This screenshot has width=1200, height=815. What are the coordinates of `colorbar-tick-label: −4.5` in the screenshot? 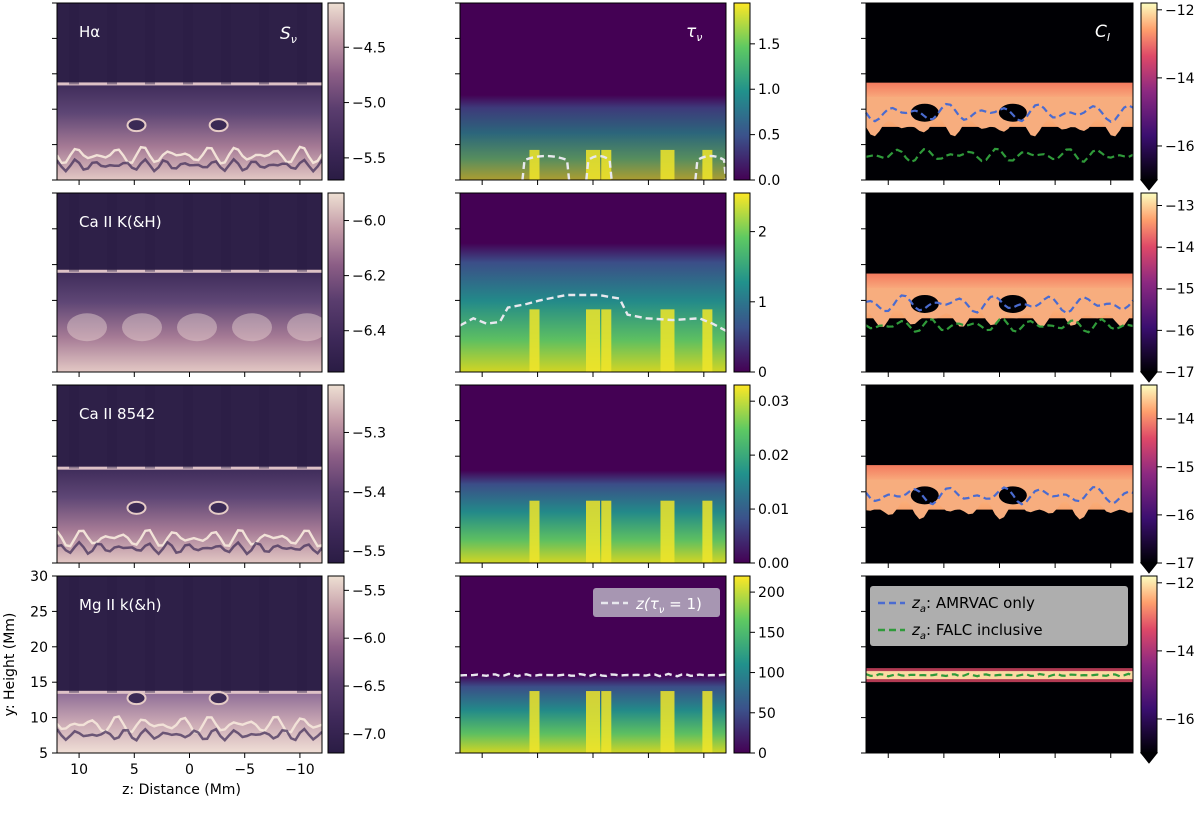 It's located at (369, 48).